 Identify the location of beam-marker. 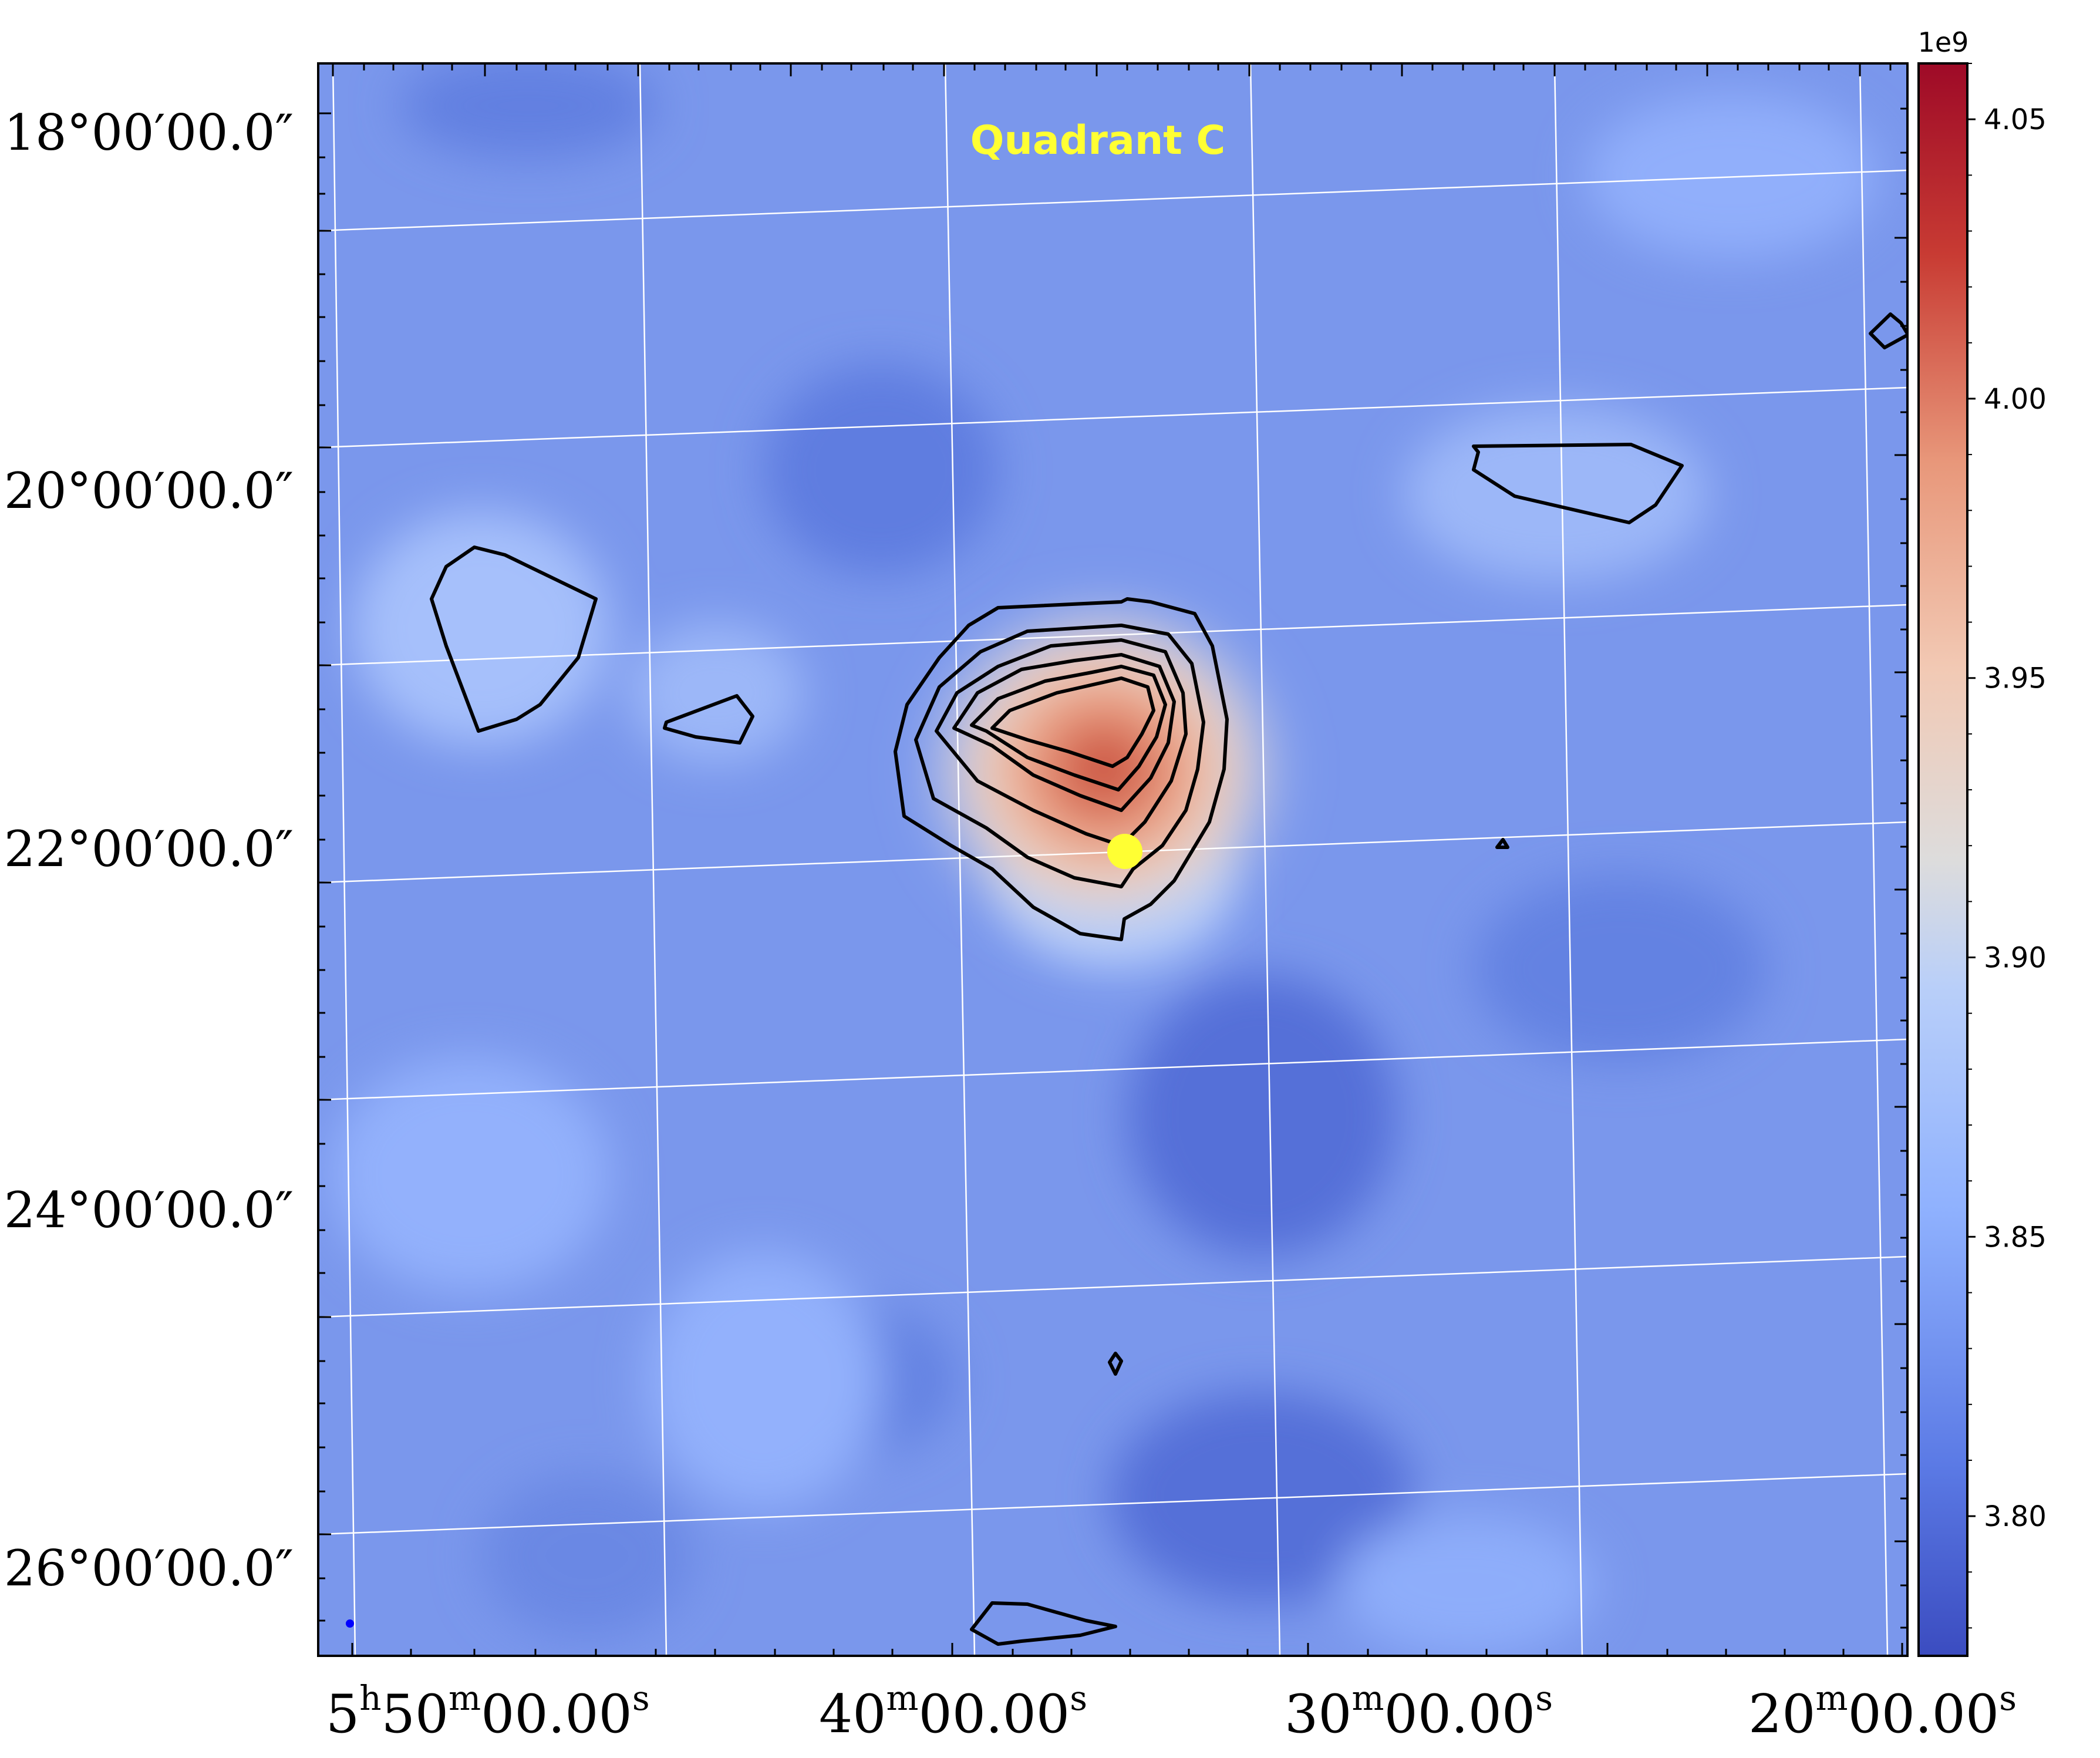
(350, 1624).